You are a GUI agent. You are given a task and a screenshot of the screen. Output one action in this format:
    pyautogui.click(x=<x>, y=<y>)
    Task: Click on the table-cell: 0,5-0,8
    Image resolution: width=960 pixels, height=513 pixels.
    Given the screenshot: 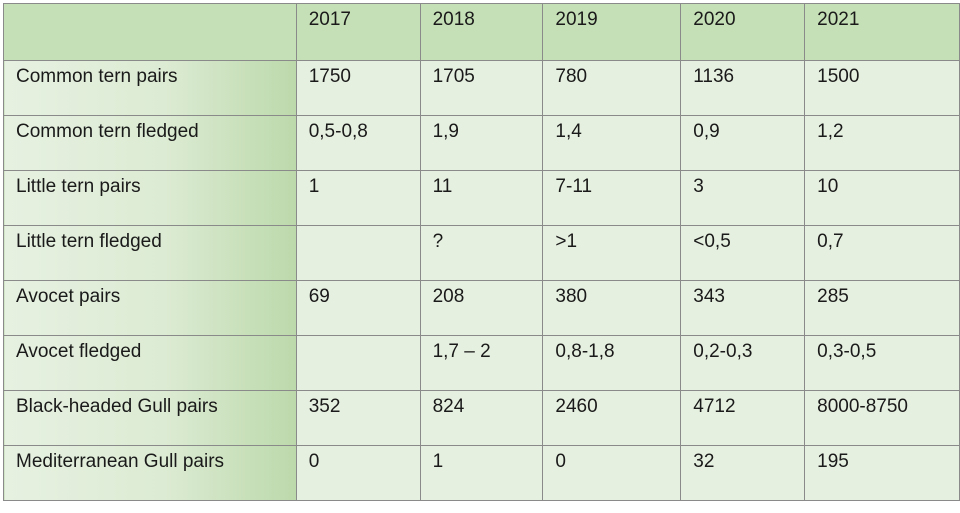 What is the action you would take?
    pyautogui.click(x=358, y=143)
    